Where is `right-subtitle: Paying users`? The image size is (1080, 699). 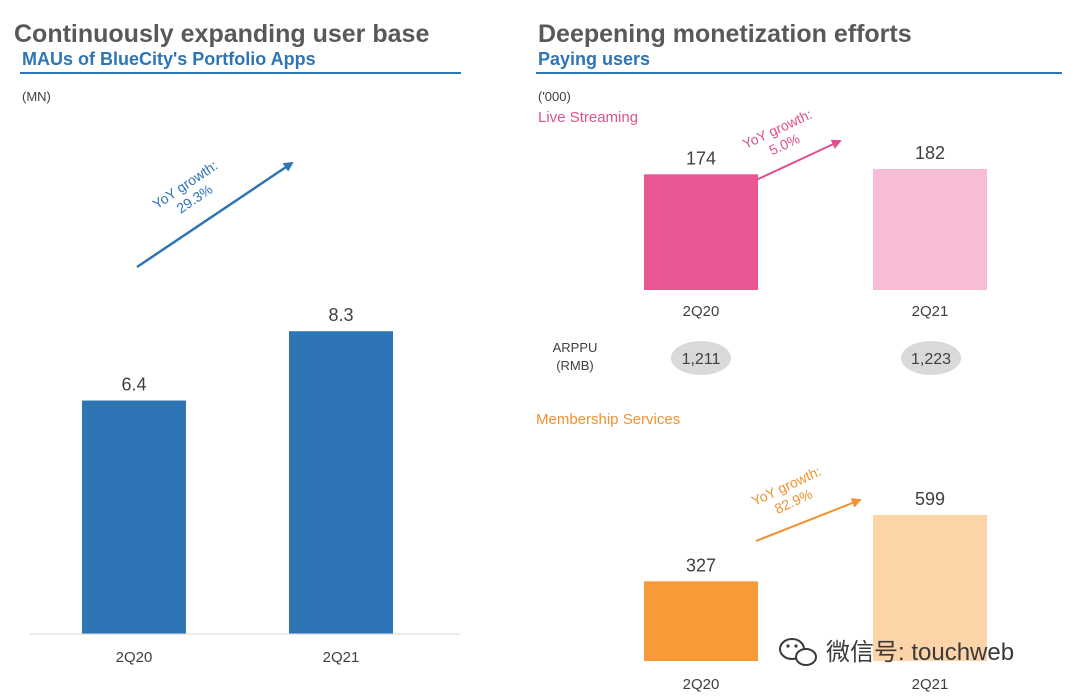
right-subtitle: Paying users is located at coordinates (594, 59).